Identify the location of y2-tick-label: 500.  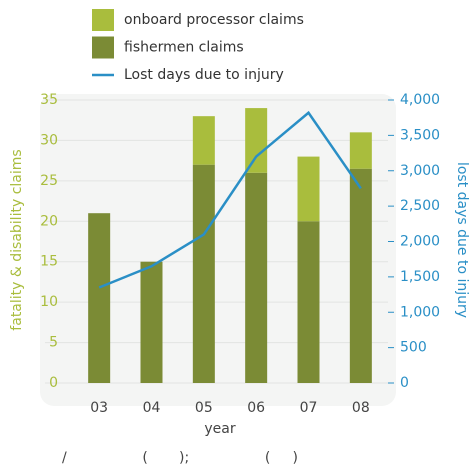
(413, 348).